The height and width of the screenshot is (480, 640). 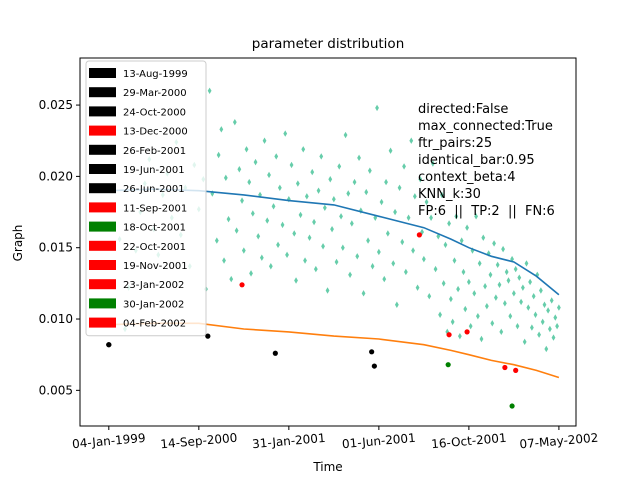 I want to click on annotation-line: identical_bar:0.95, so click(x=476, y=160).